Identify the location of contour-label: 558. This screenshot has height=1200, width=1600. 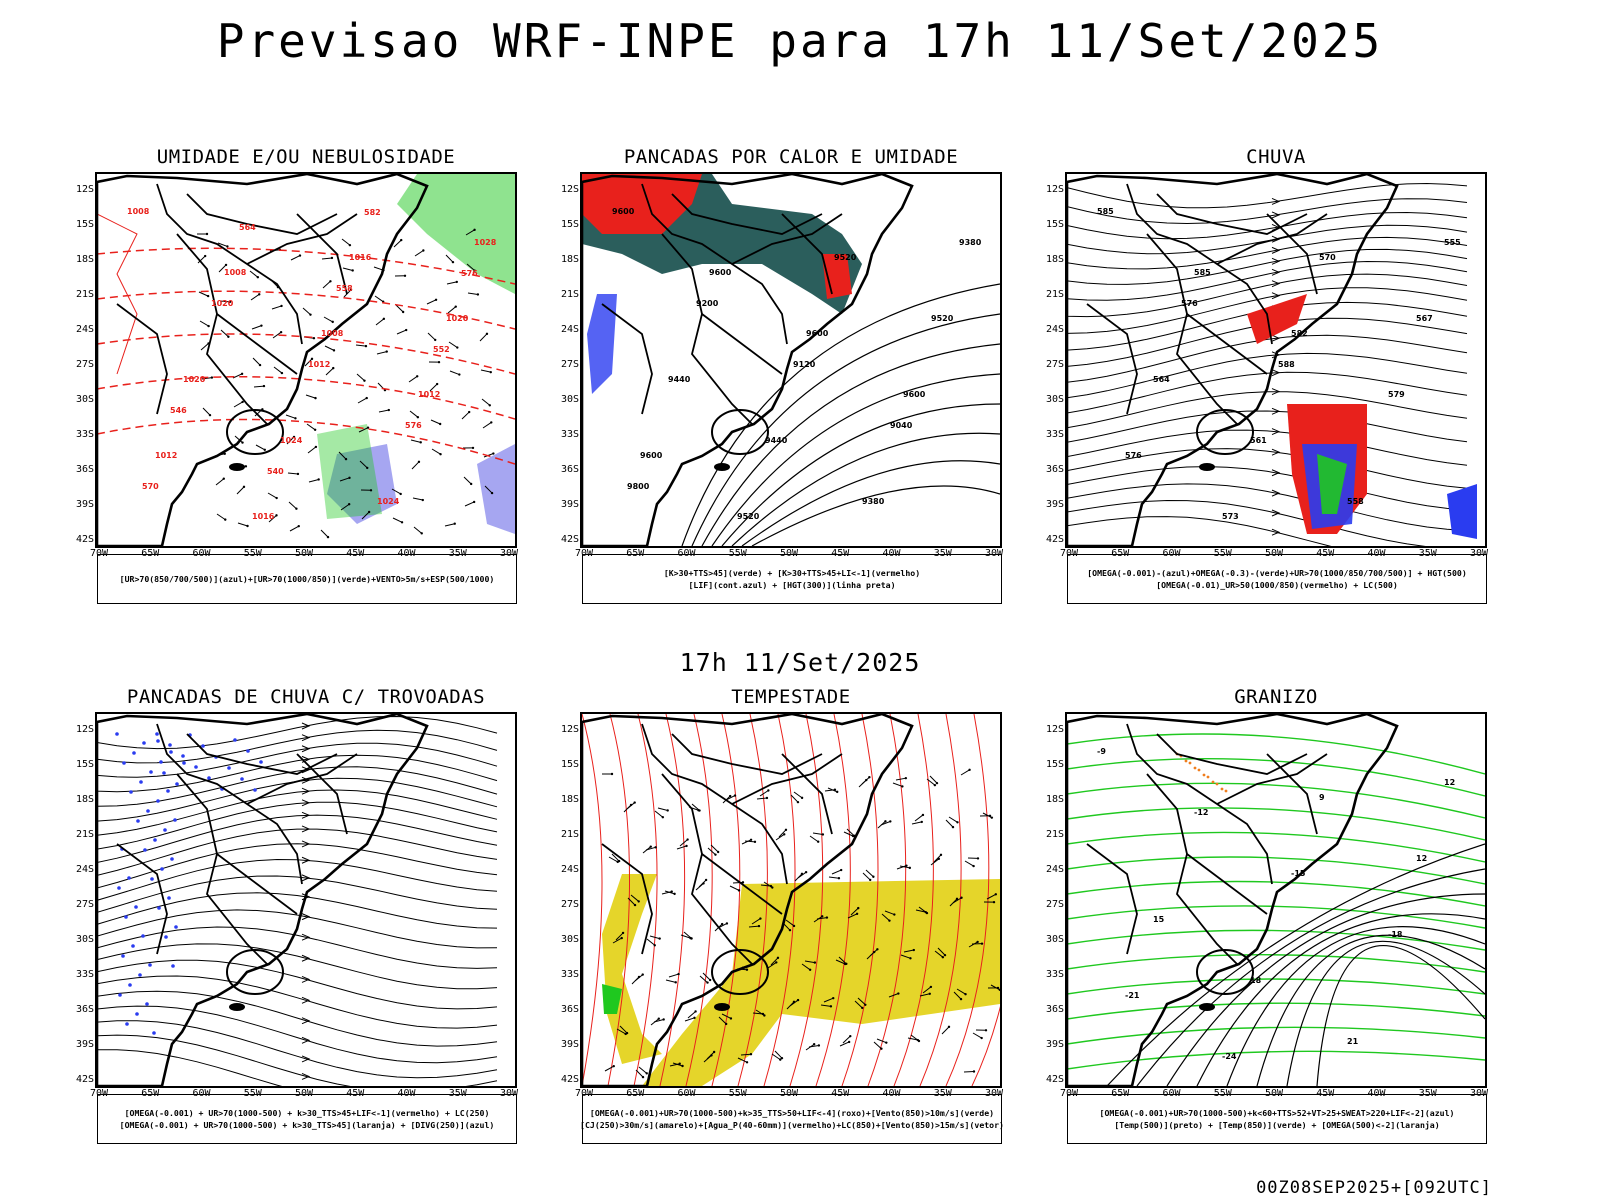
(1355, 501).